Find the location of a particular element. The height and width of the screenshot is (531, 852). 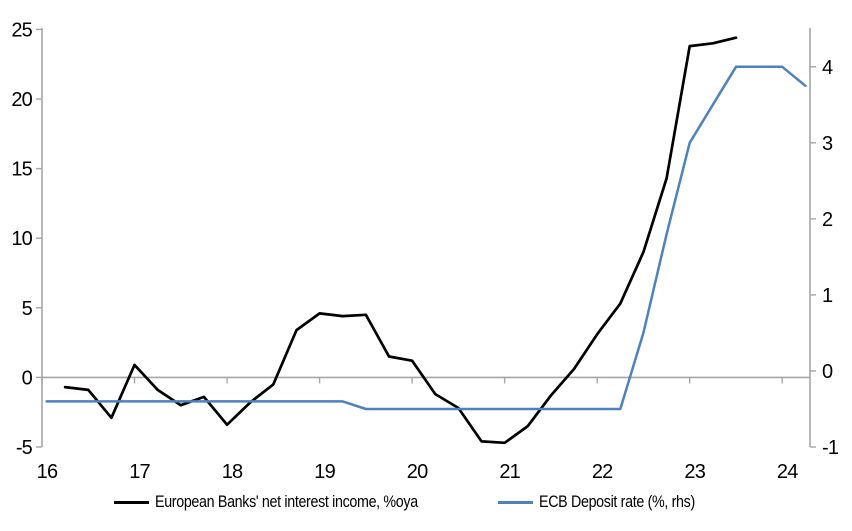

left-axis-tick-label: 20 is located at coordinates (21, 100).